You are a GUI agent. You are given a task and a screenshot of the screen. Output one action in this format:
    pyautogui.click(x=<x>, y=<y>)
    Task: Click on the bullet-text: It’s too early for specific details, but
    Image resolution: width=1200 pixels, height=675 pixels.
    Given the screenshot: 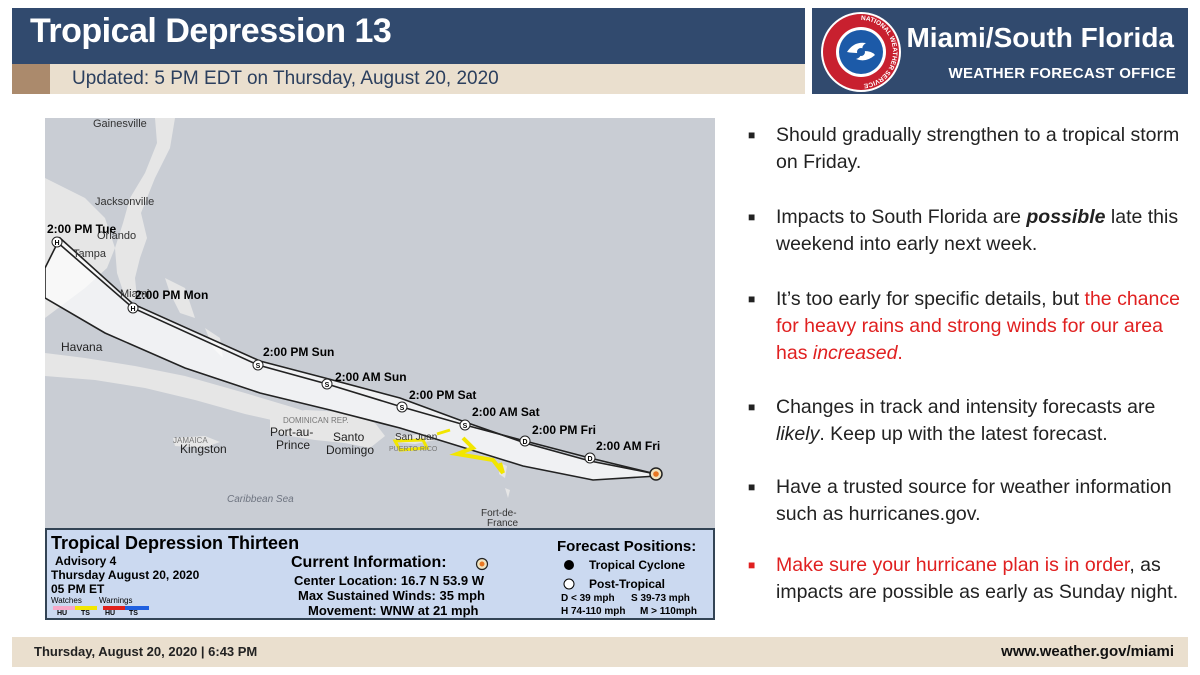 What is the action you would take?
    pyautogui.click(x=930, y=299)
    